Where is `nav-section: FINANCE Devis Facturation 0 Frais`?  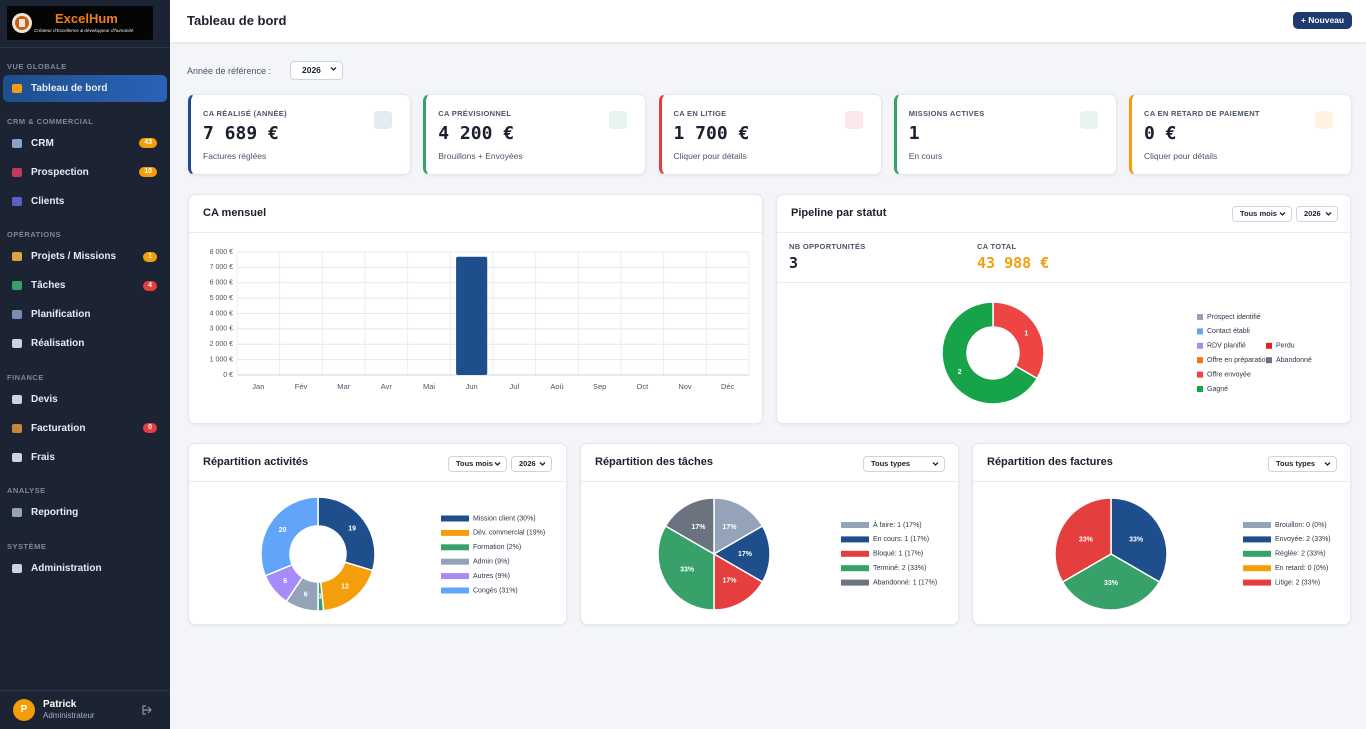 nav-section: FINANCE Devis Facturation 0 Frais is located at coordinates (85, 421).